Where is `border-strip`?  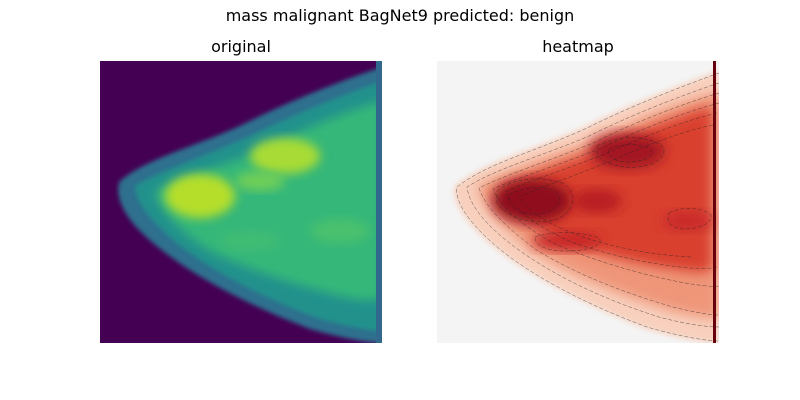 border-strip is located at coordinates (379, 202).